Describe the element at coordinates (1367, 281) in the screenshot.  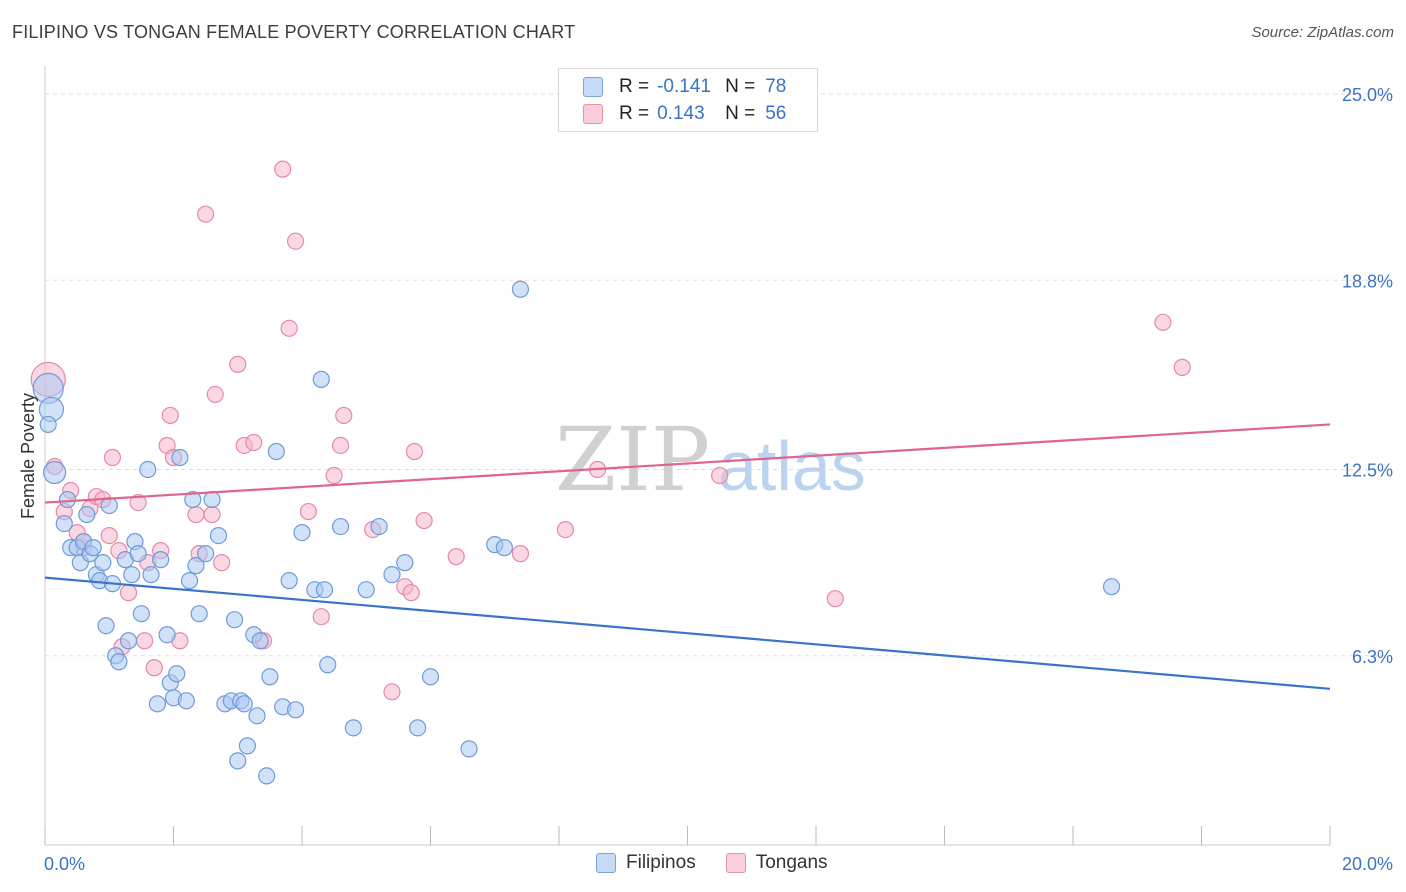
I see `y-tick-label: 18.8%` at that location.